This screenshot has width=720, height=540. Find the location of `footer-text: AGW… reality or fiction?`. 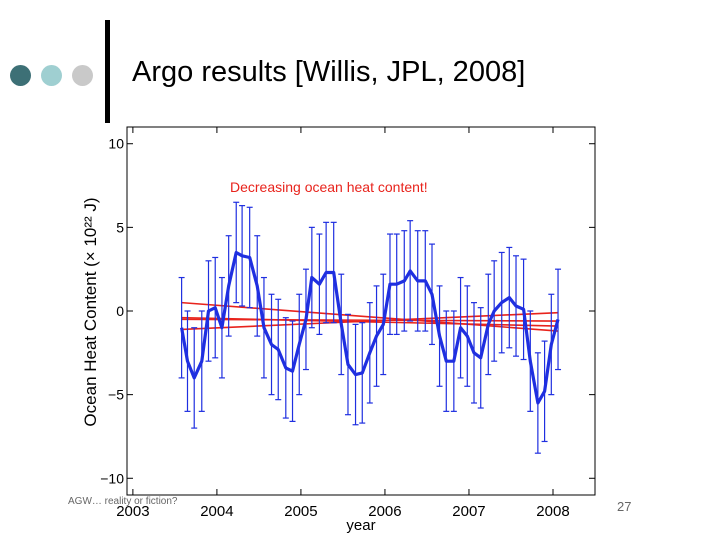

footer-text: AGW… reality or fiction? is located at coordinates (123, 501).